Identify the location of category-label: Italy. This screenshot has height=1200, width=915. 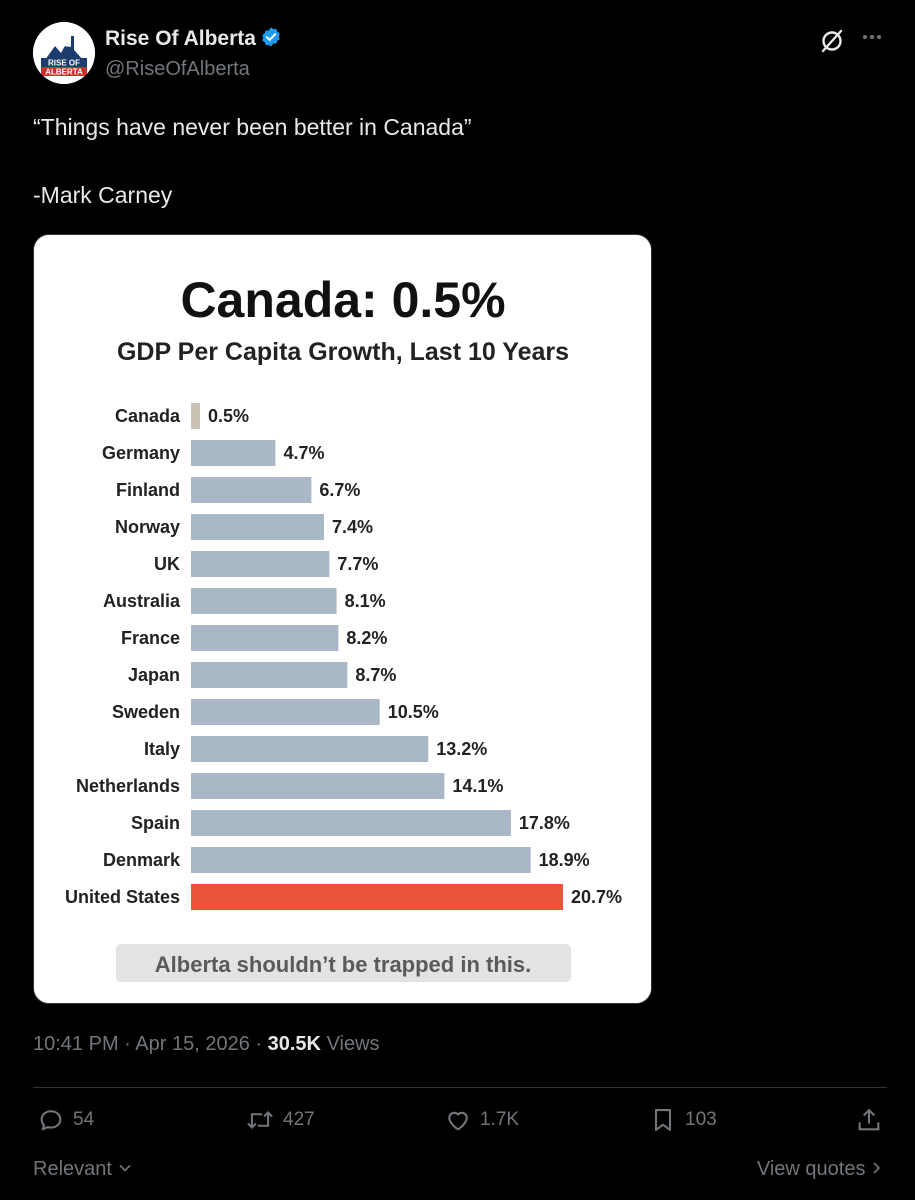
(162, 749).